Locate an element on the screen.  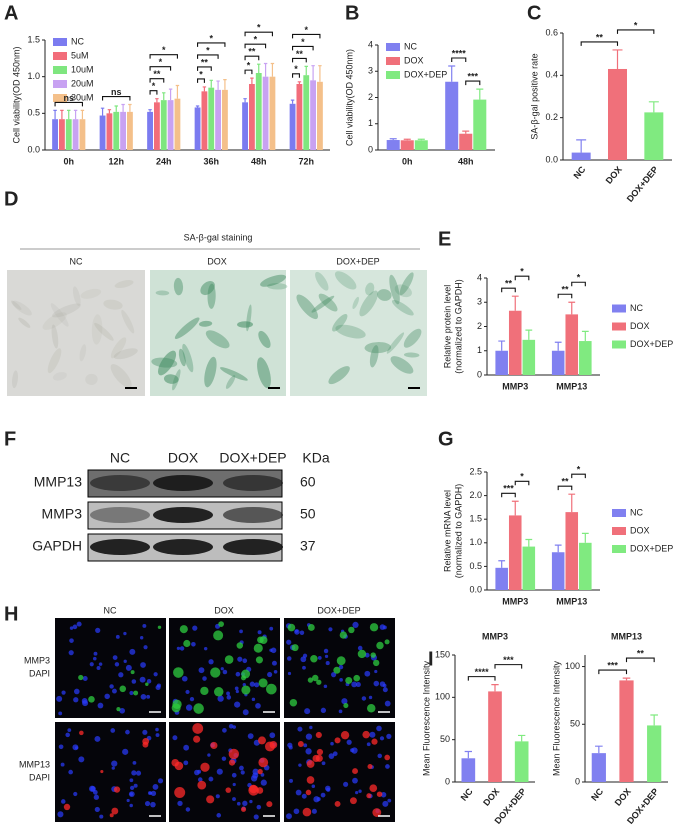
legend-label: NC is located at coordinates (636, 308).